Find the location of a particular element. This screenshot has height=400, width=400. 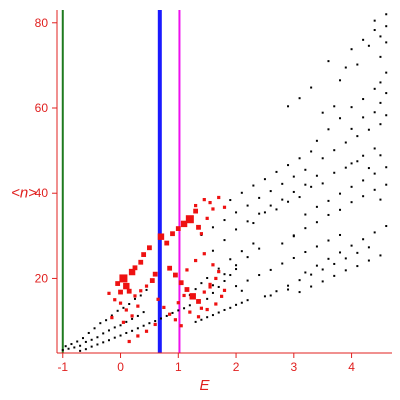

y-tick-label: 60 is located at coordinates (42, 108).